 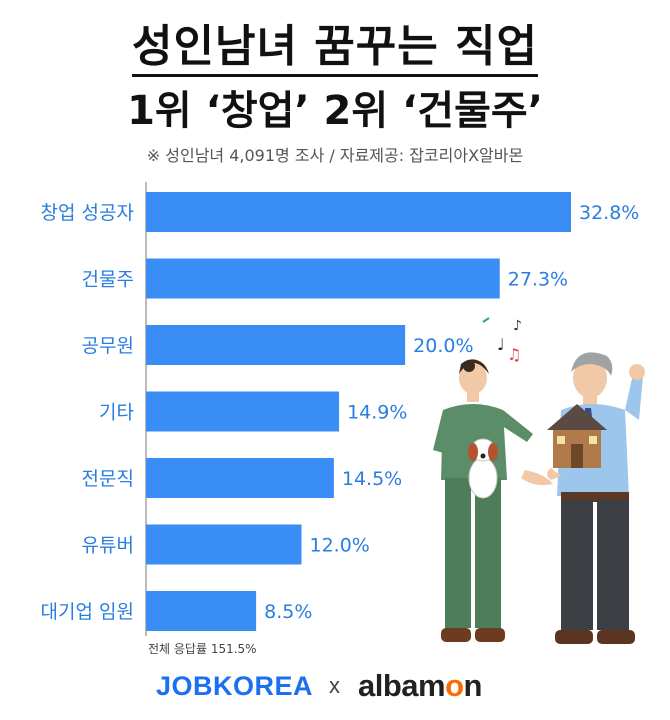 I want to click on category-label-5: 유튜버, so click(x=108, y=546).